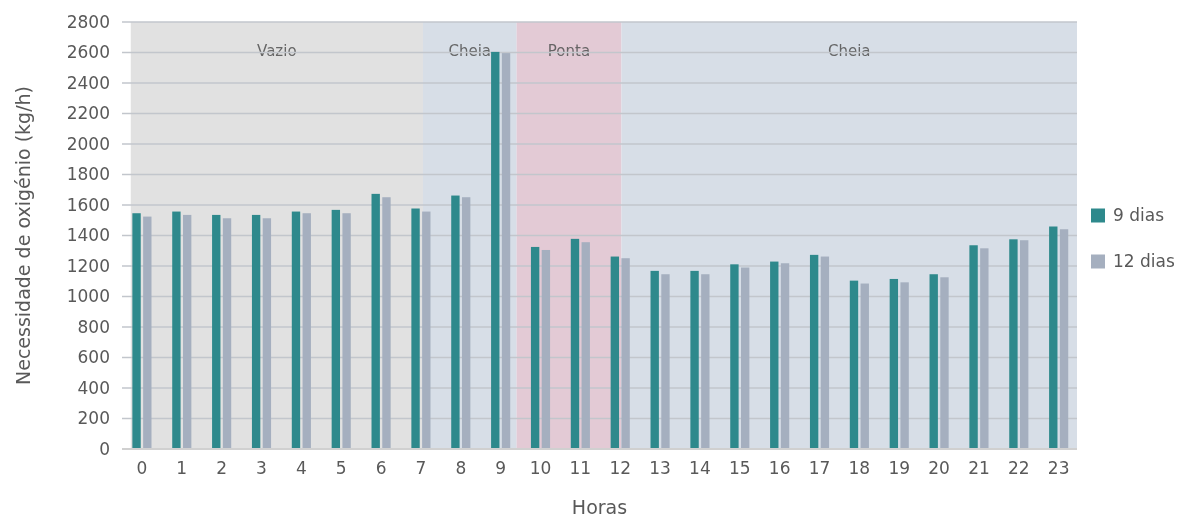  What do you see at coordinates (182, 468) in the screenshot?
I see `x-tick-label: 1` at bounding box center [182, 468].